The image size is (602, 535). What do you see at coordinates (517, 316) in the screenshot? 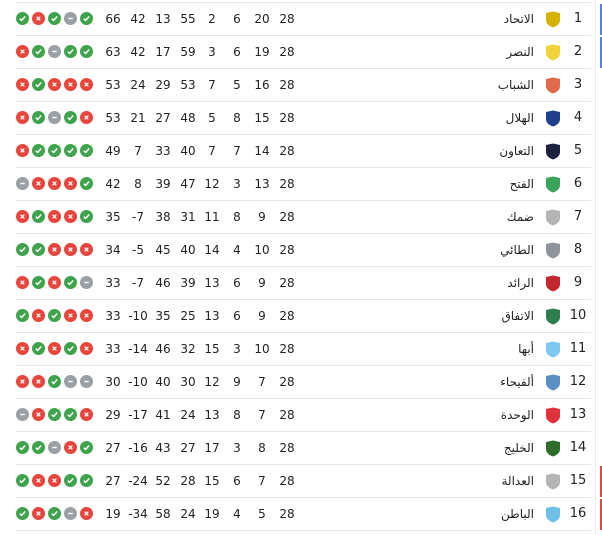
I see `team-name: الاتفاق` at bounding box center [517, 316].